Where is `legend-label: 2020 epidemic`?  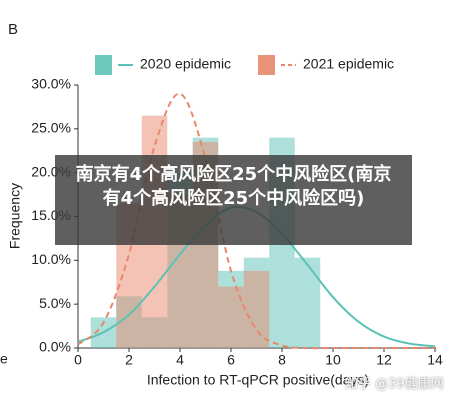 legend-label: 2020 epidemic is located at coordinates (185, 64).